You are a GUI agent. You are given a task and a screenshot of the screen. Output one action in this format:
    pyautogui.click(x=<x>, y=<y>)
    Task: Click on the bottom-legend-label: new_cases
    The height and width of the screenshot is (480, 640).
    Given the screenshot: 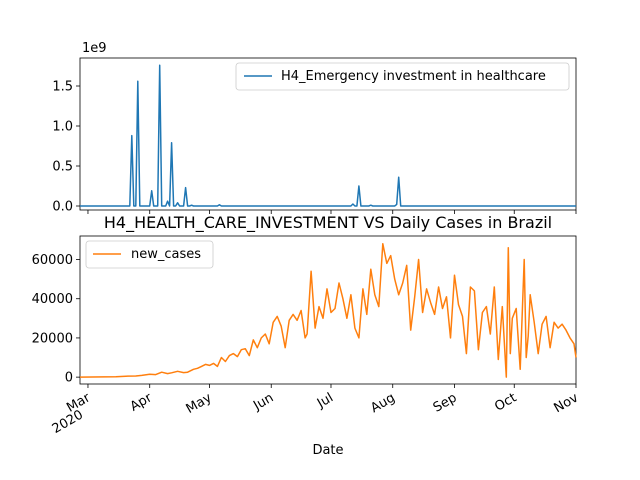 What is the action you would take?
    pyautogui.click(x=166, y=254)
    